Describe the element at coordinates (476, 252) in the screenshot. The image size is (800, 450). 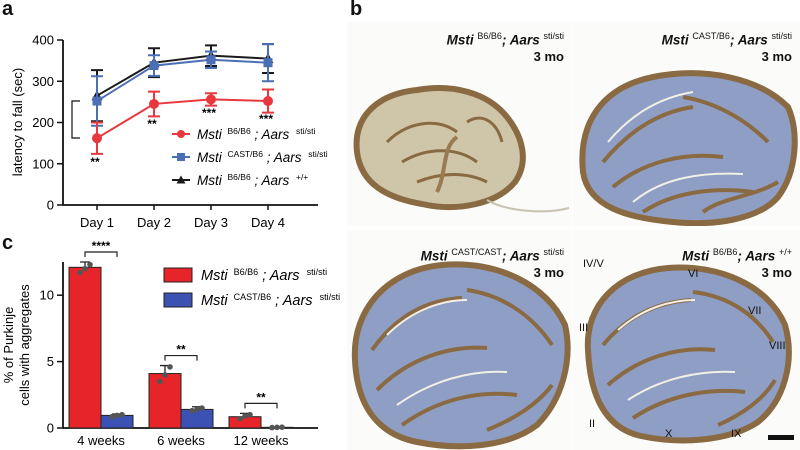
I see `image-strain: CAST/CAST` at that location.